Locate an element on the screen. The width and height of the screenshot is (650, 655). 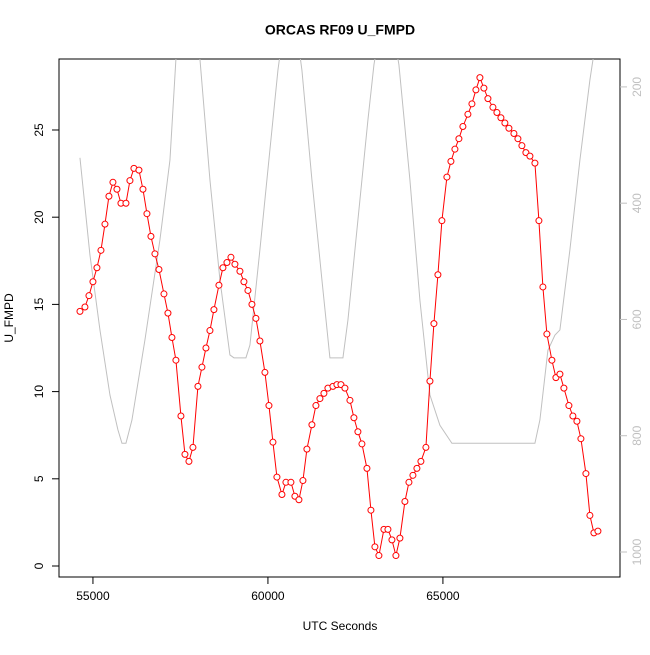
y-tick-label: 10 is located at coordinates (39, 392).